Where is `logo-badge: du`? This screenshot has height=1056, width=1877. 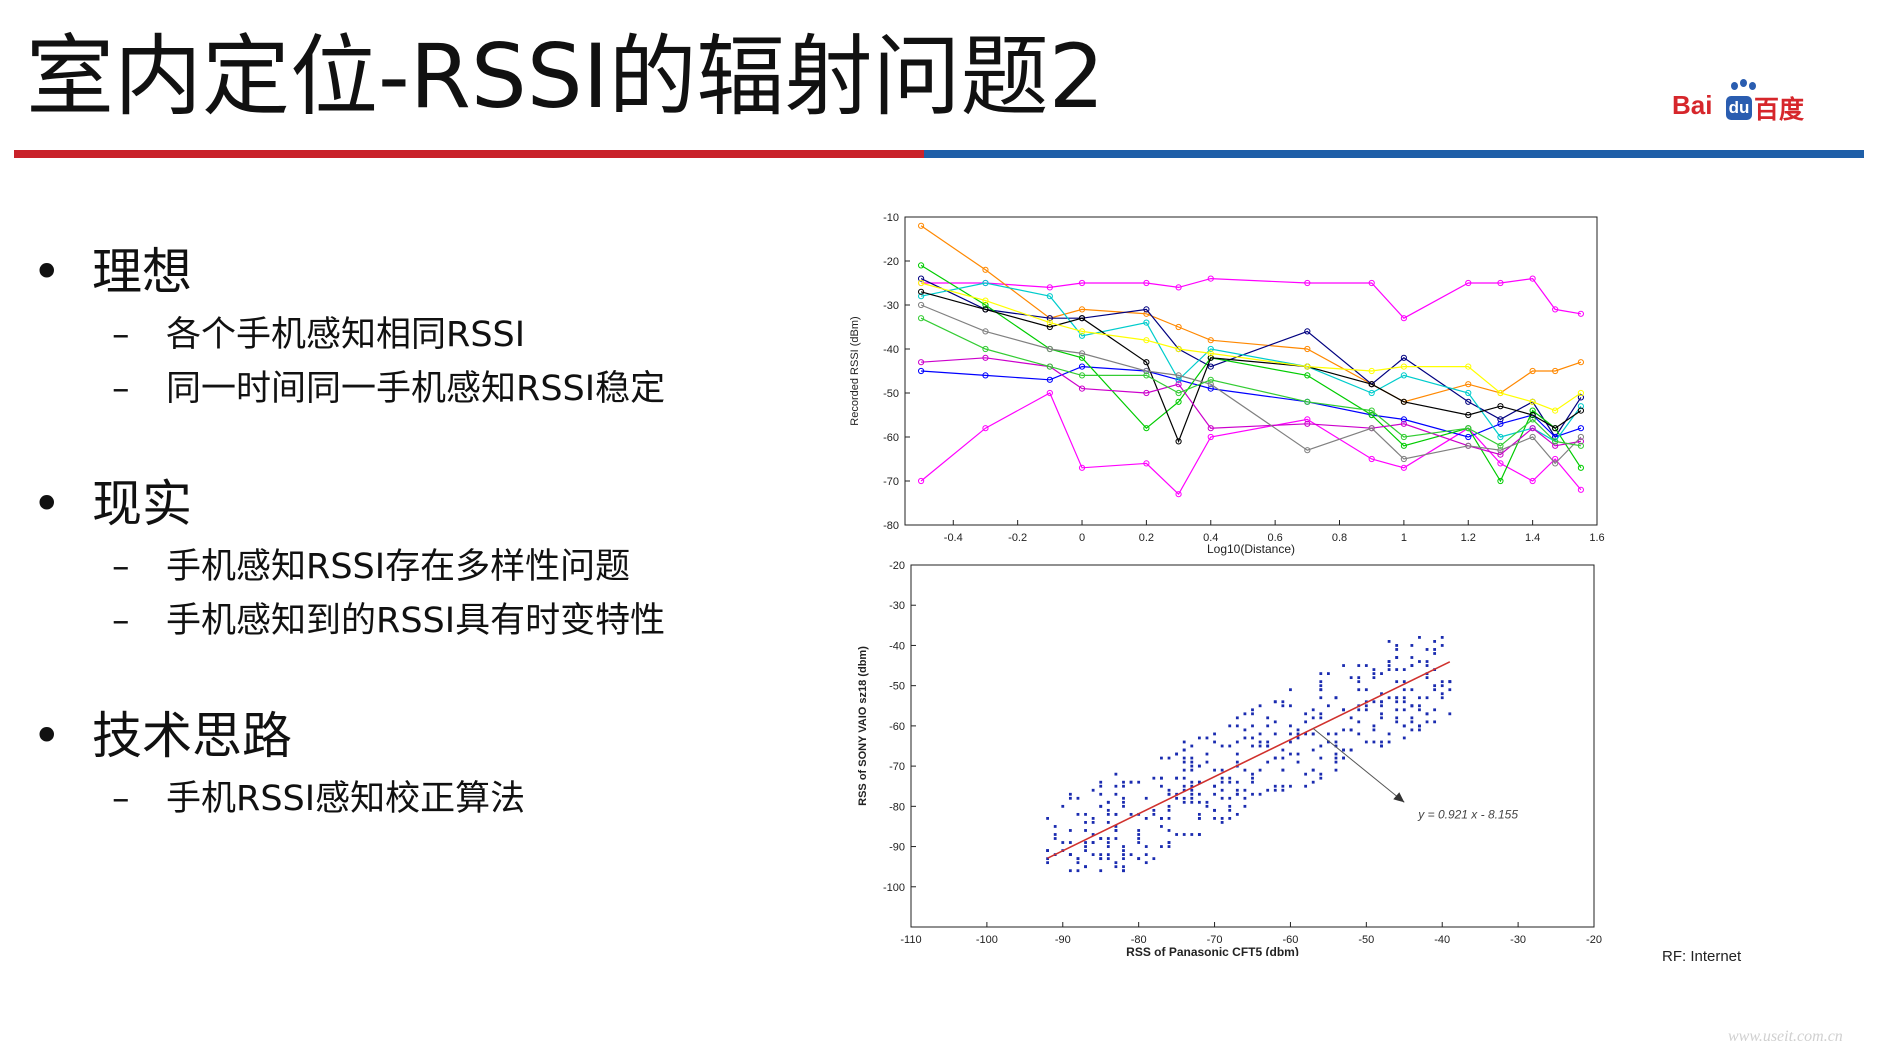 logo-badge: du is located at coordinates (1739, 108).